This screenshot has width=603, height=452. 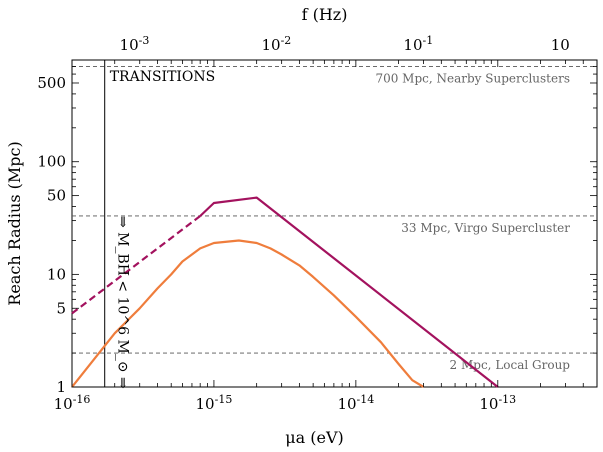 What do you see at coordinates (51, 83) in the screenshot?
I see `y-tick-label-5: 500` at bounding box center [51, 83].